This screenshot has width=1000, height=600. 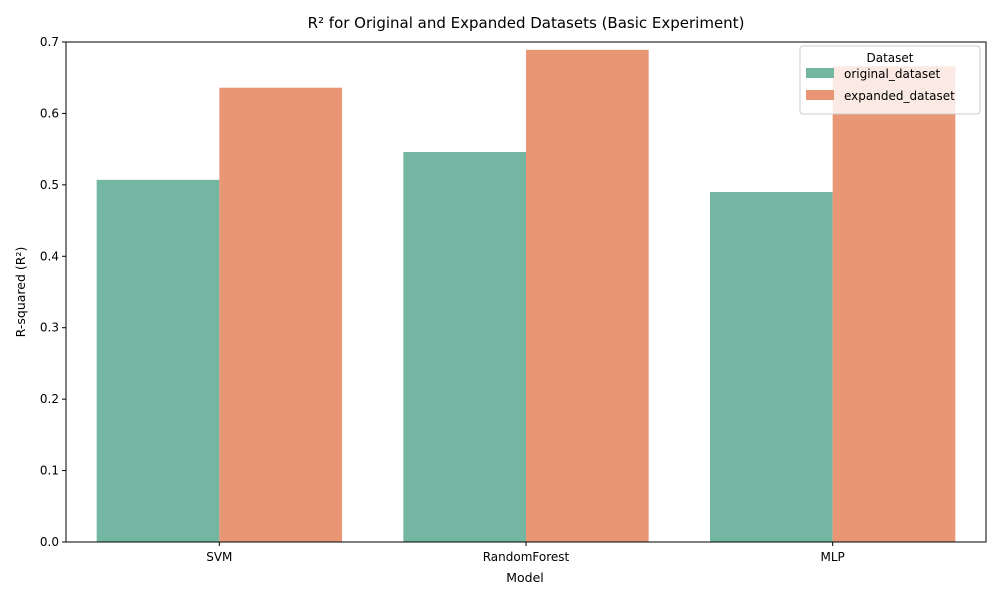 I want to click on y-tick-label: 0.0, so click(x=49, y=542).